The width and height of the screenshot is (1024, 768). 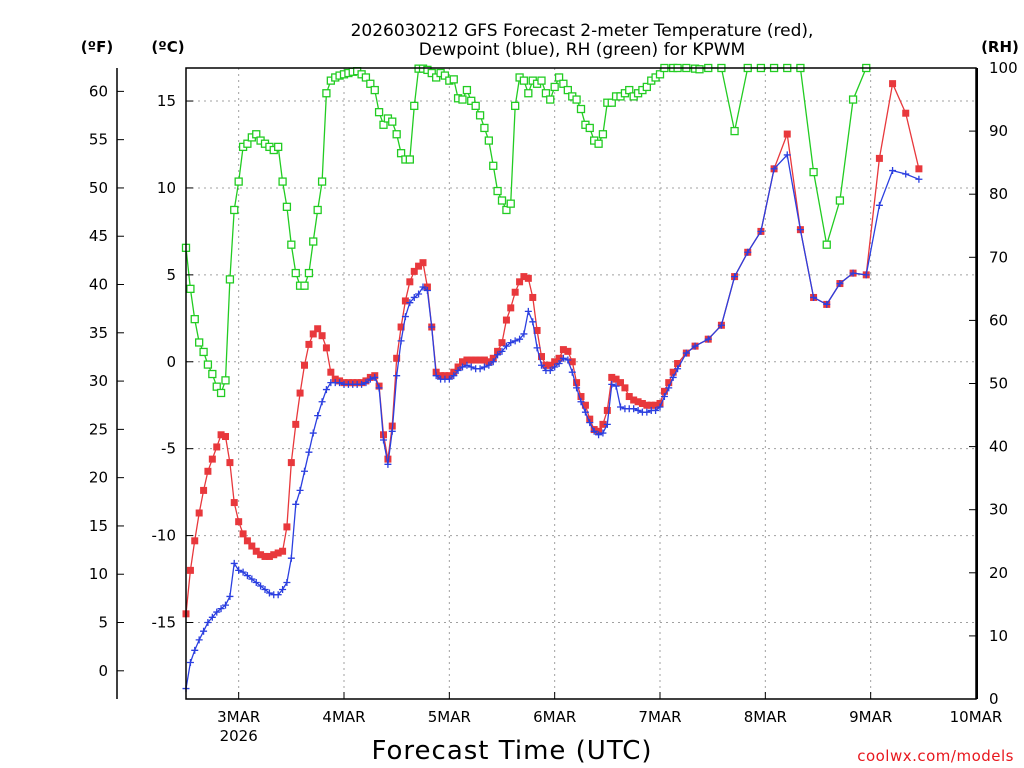 I want to click on x-tick-label: 9MAR, so click(x=870, y=717).